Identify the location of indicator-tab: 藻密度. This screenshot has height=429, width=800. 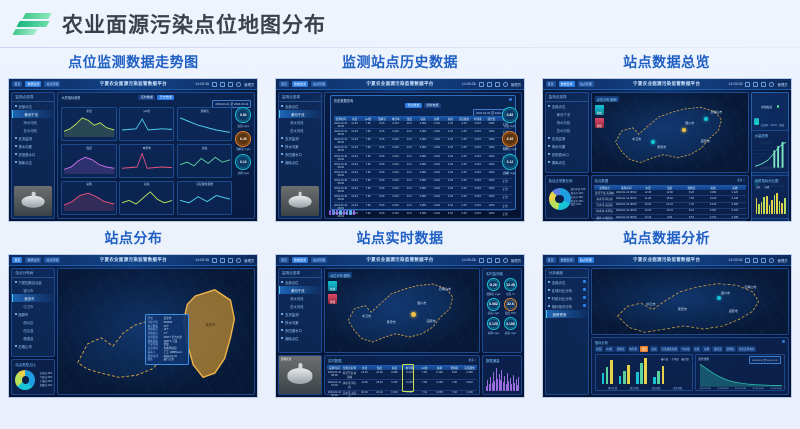
(718, 349).